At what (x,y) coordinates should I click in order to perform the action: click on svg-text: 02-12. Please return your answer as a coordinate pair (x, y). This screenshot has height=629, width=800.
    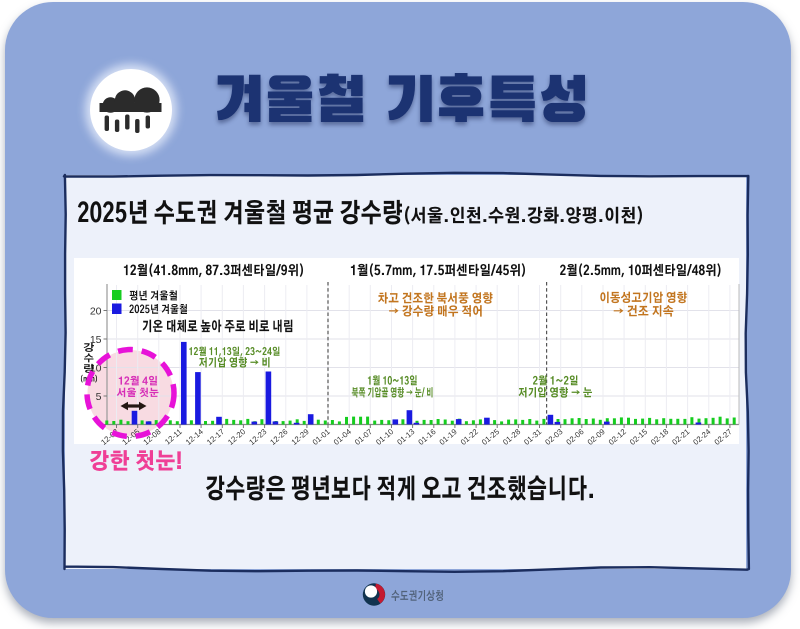
    Looking at the image, I should click on (617, 437).